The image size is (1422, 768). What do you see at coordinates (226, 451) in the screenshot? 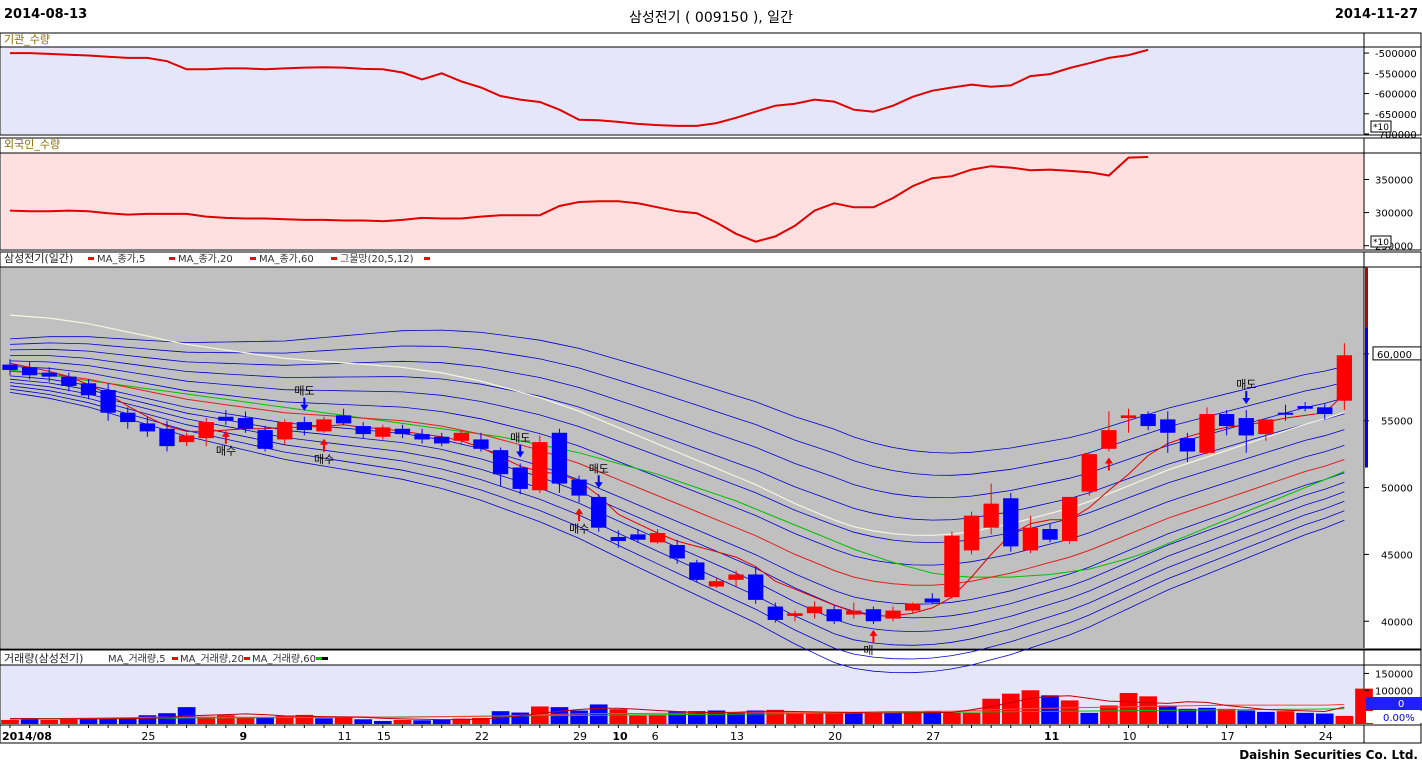
I see `buy-signal-label: 매수` at bounding box center [226, 451].